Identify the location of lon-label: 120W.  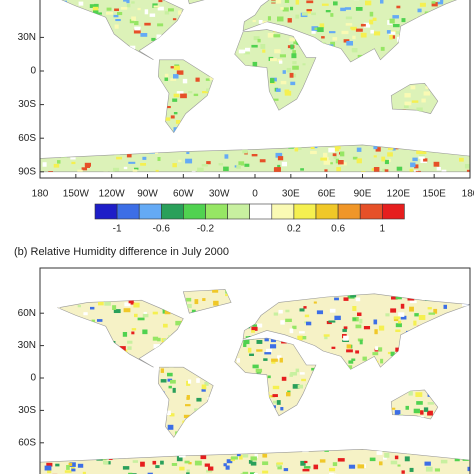
(112, 194).